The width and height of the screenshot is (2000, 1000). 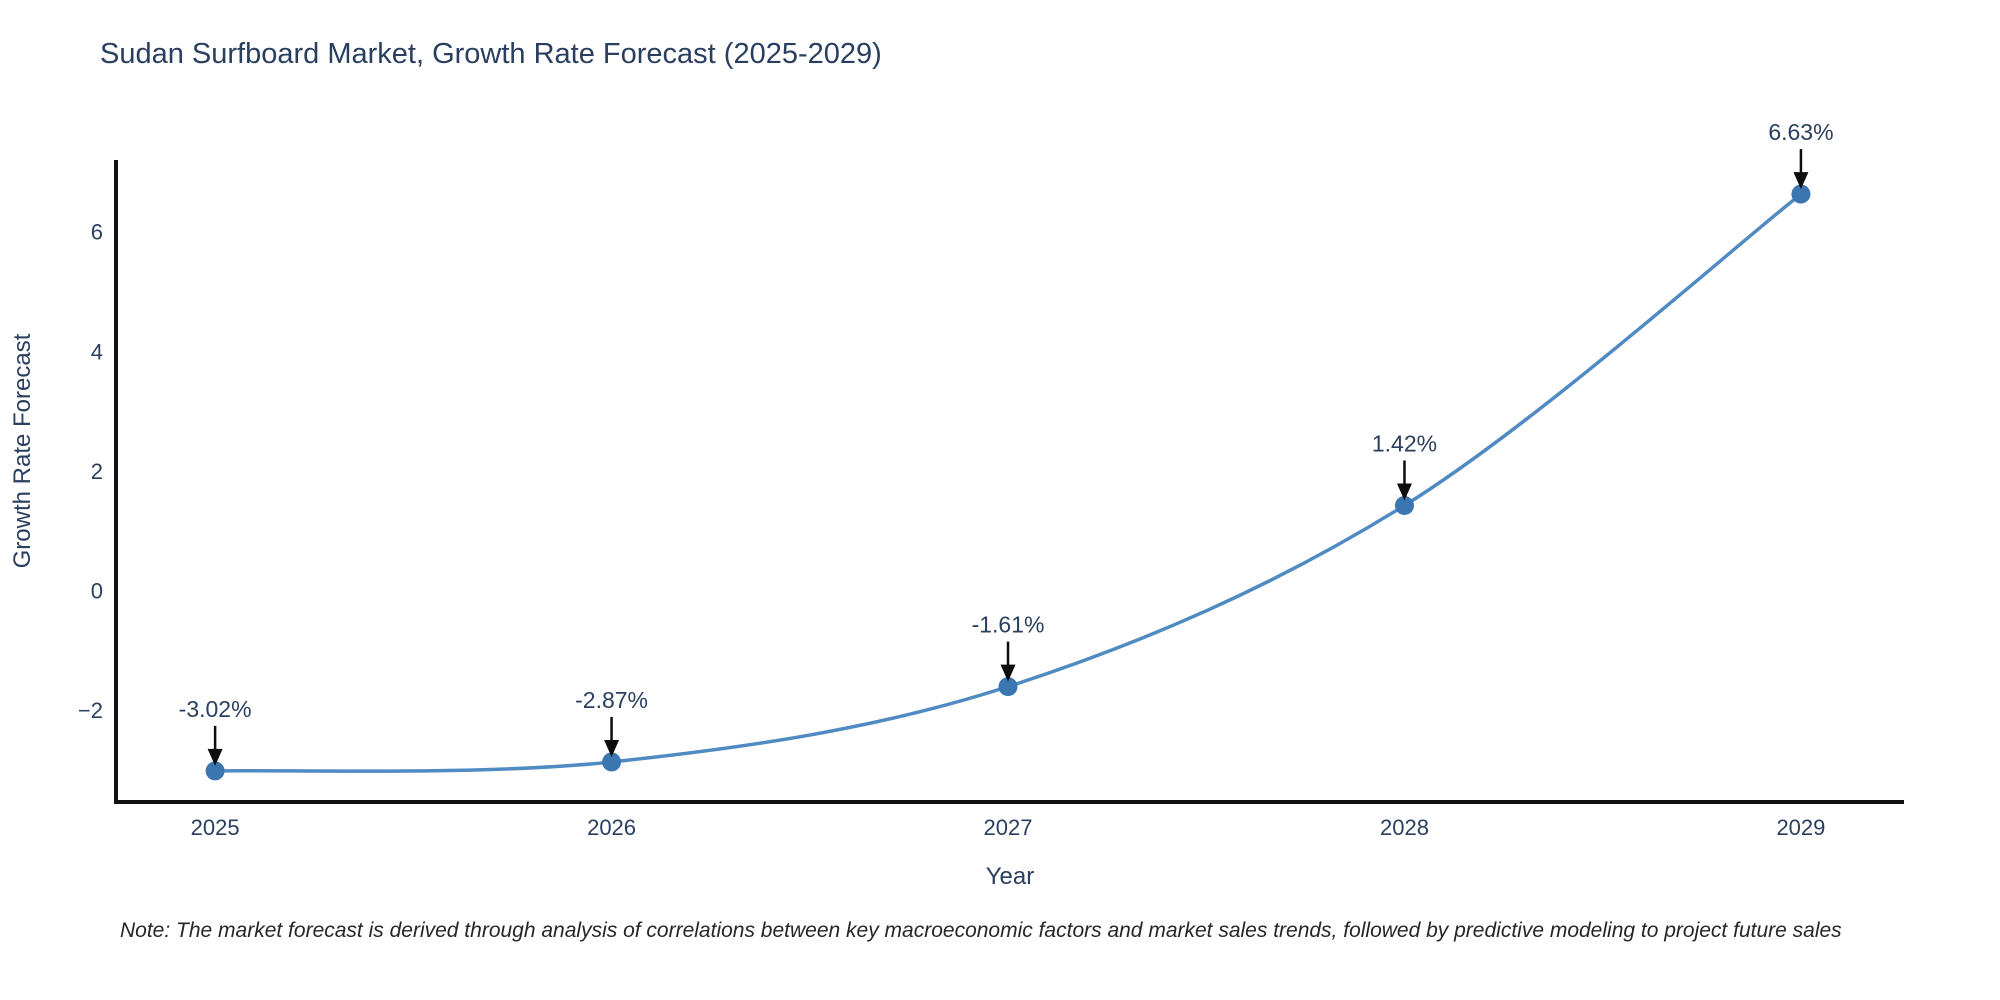 What do you see at coordinates (1800, 827) in the screenshot?
I see `x-tick-label: 2029` at bounding box center [1800, 827].